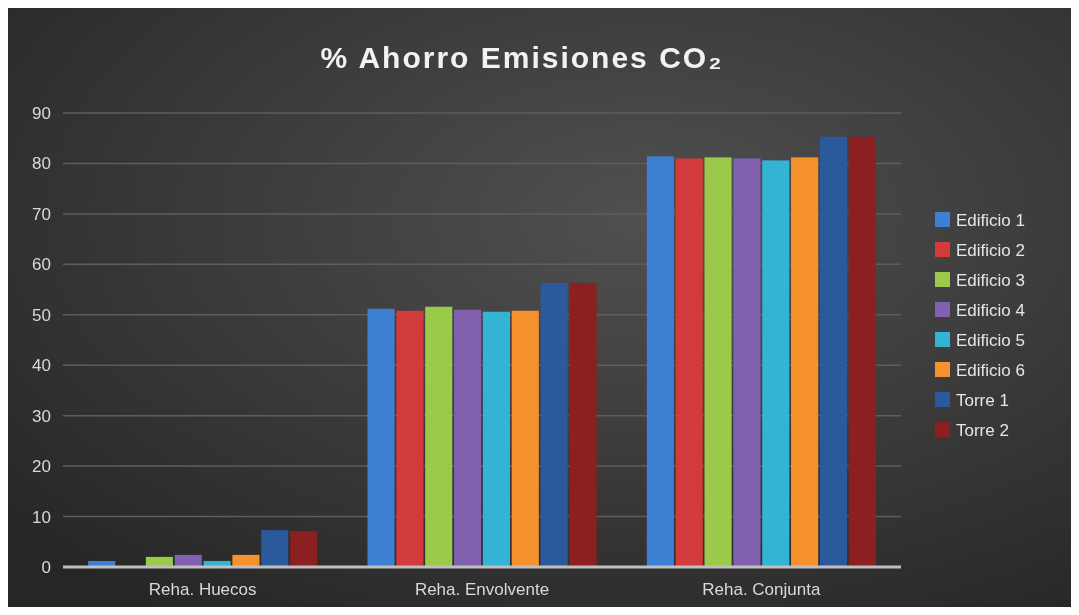  What do you see at coordinates (990, 310) in the screenshot?
I see `legend-label: Edificio 4` at bounding box center [990, 310].